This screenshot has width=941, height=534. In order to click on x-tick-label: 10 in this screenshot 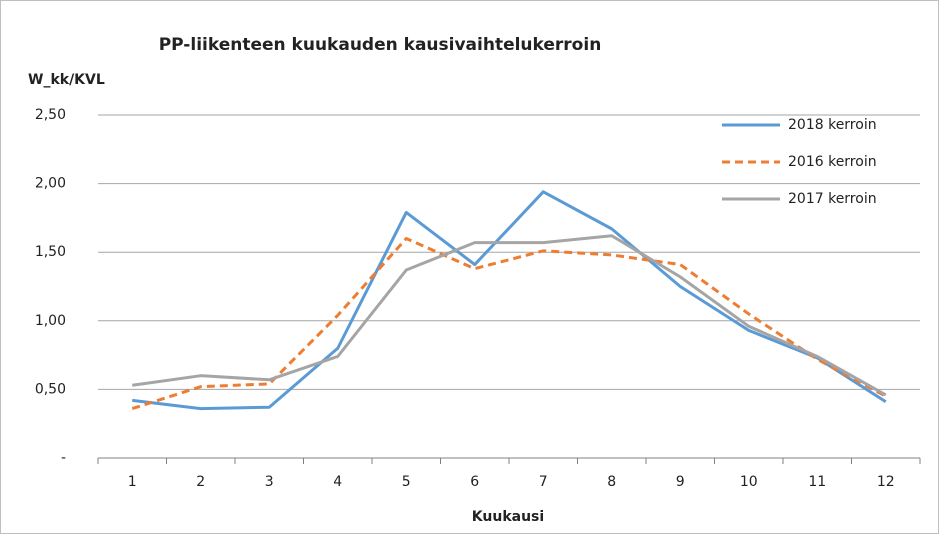, I will do `click(749, 482)`.